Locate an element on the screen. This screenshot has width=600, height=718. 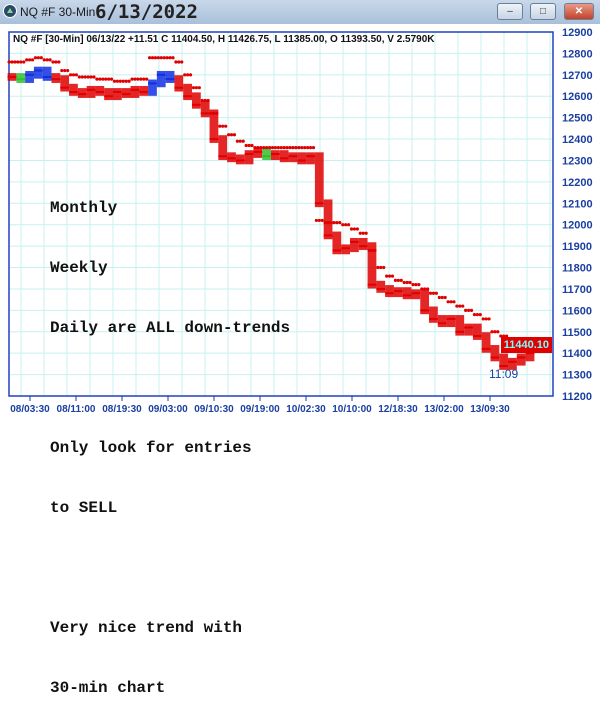
x-tick-label: 09/19:00 is located at coordinates (260, 409).